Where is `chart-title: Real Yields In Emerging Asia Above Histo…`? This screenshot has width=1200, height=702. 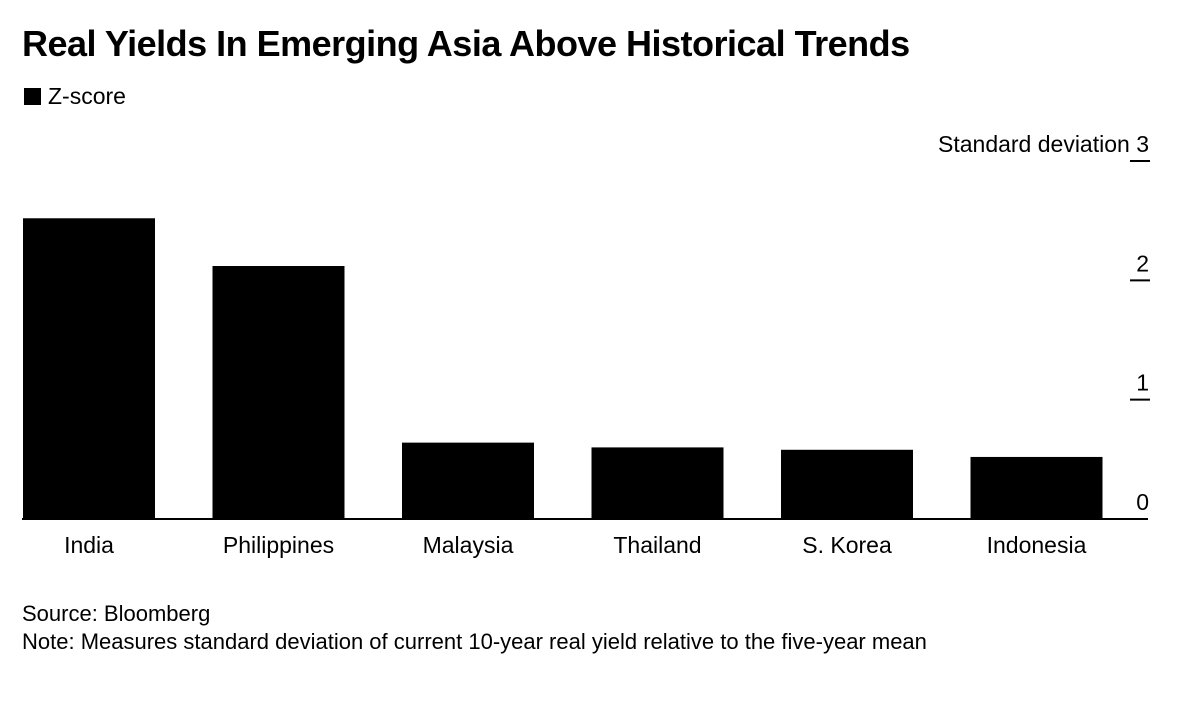 chart-title: Real Yields In Emerging Asia Above Histo… is located at coordinates (466, 43).